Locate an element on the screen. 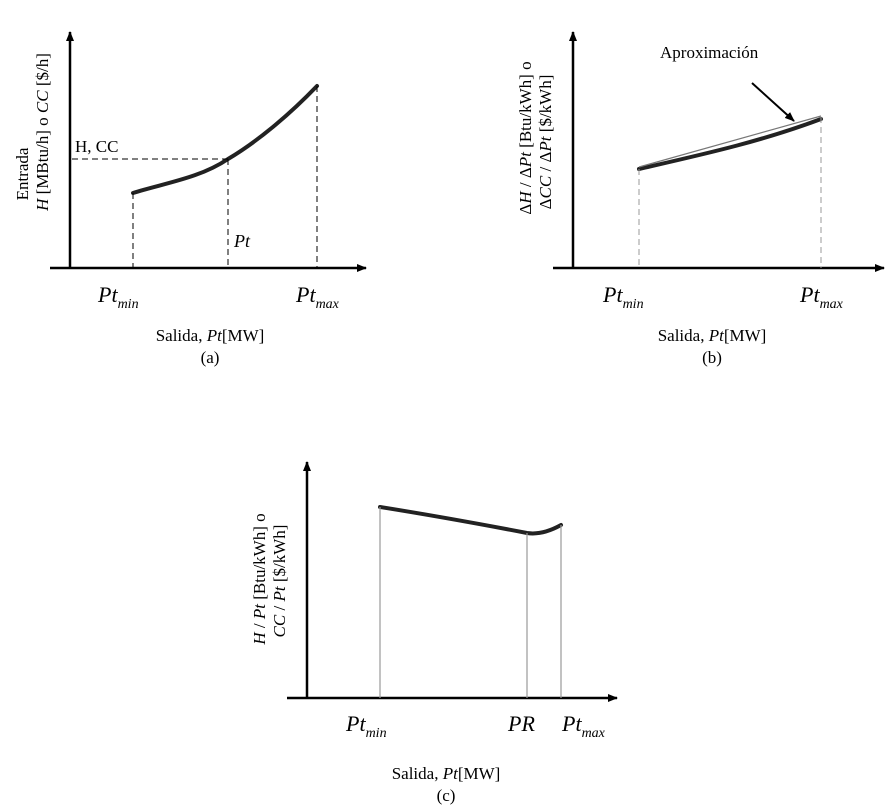 This screenshot has height=808, width=886. panel-b-incremental-curve is located at coordinates (730, 144).